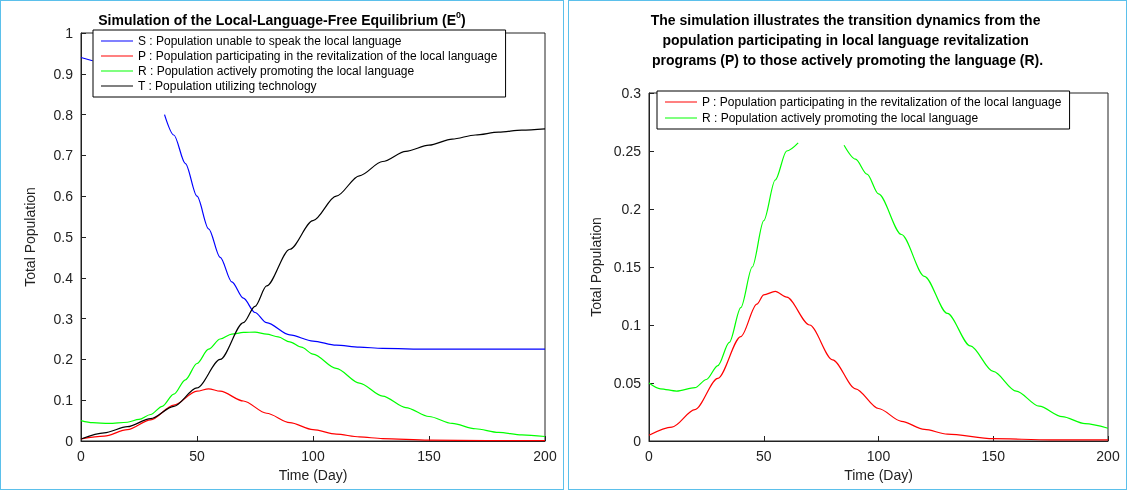 The height and width of the screenshot is (490, 1131). I want to click on y-tick-label: 0.8, so click(63, 114).